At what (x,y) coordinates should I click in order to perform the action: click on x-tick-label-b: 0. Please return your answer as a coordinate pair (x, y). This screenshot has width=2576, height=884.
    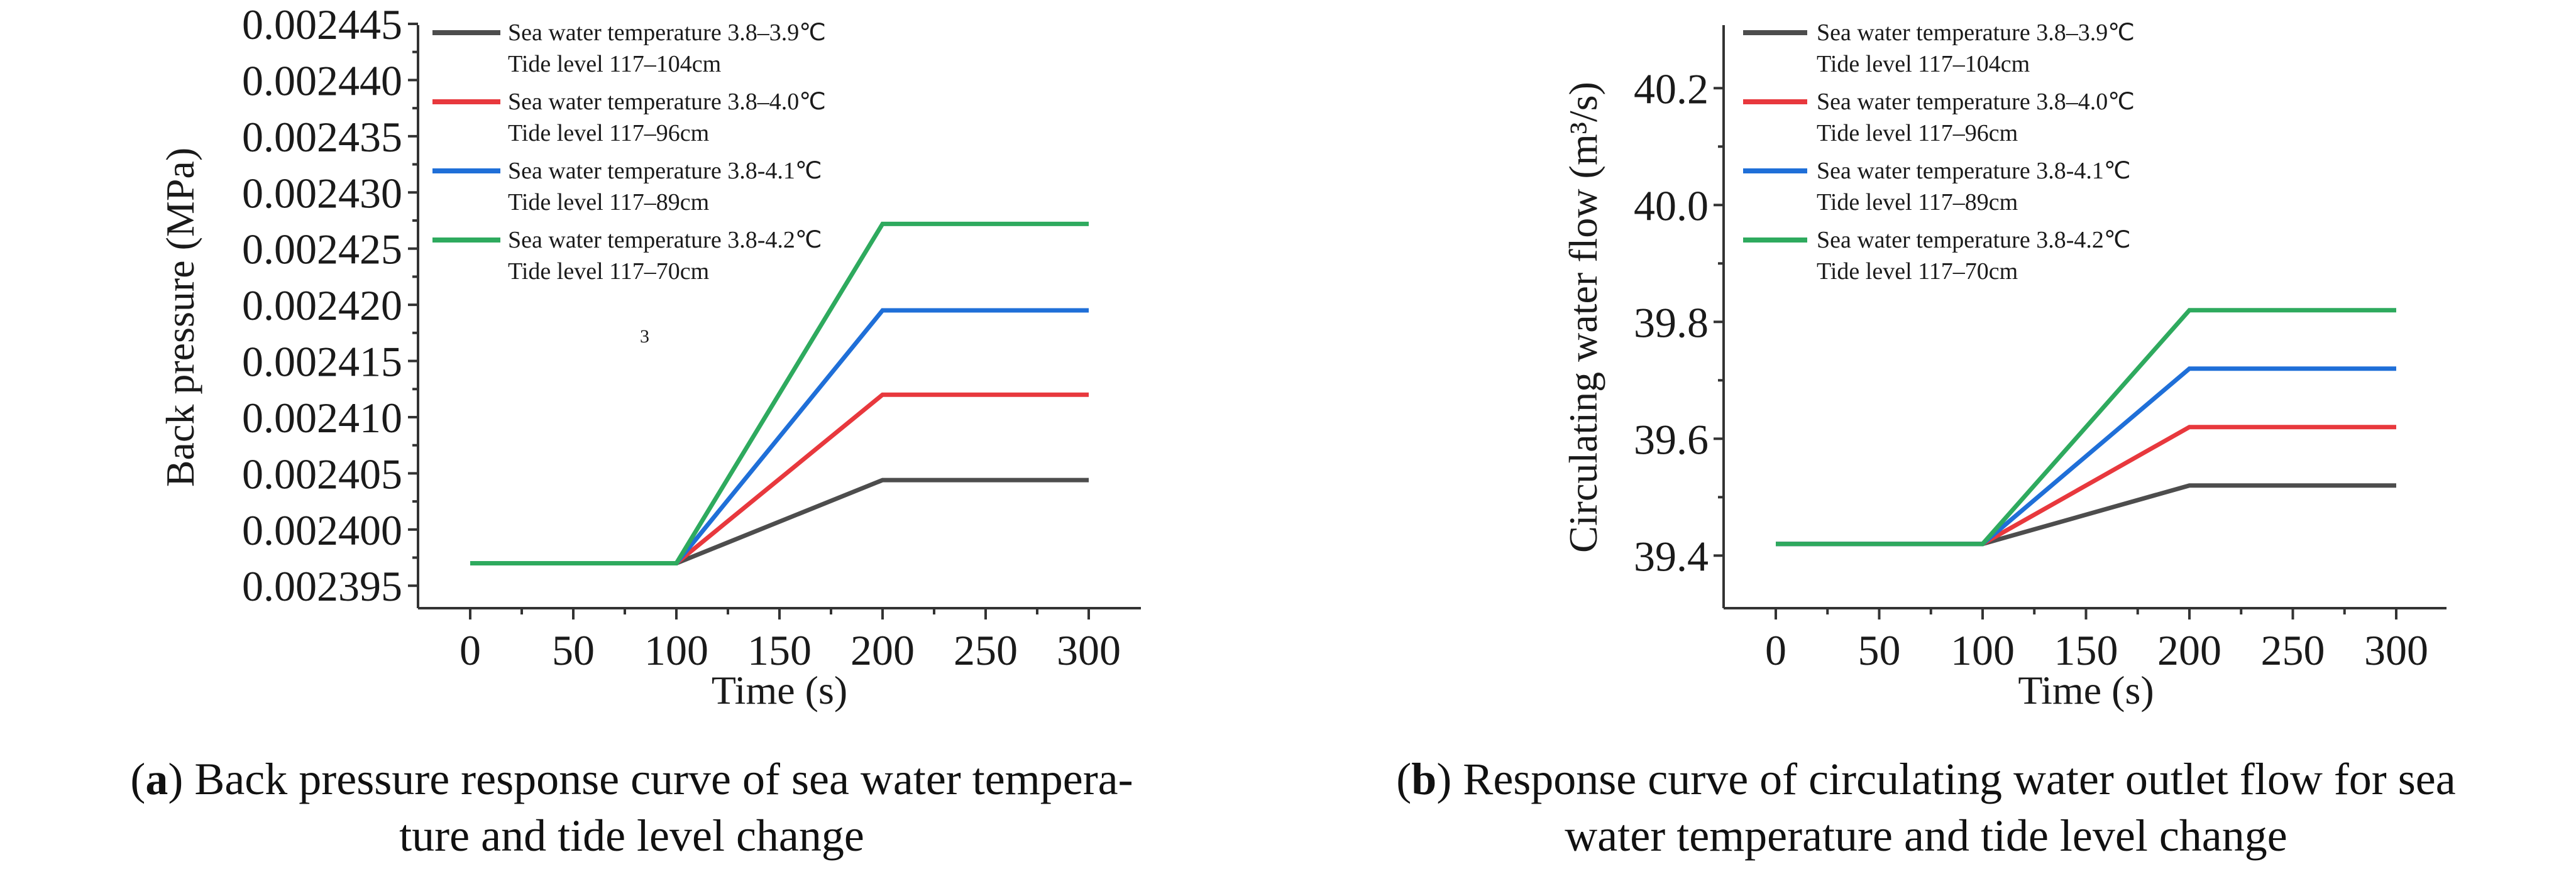
    Looking at the image, I should click on (1776, 650).